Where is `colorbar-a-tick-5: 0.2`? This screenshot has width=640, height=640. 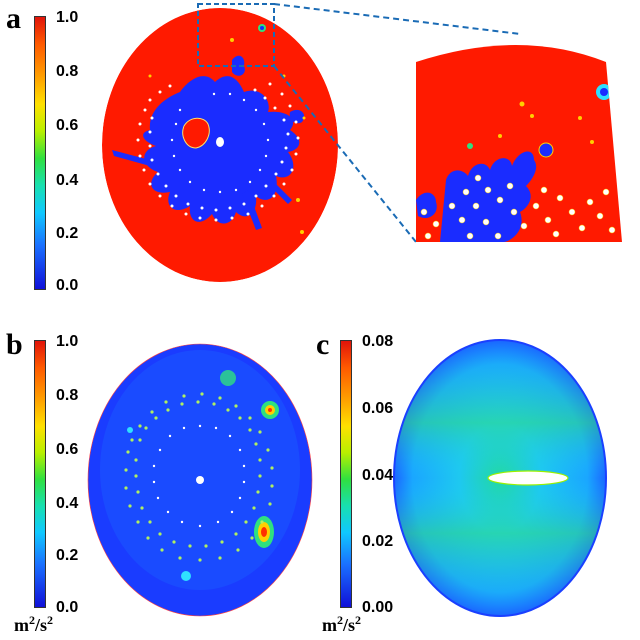
colorbar-a-tick-5: 0.2 is located at coordinates (67, 233).